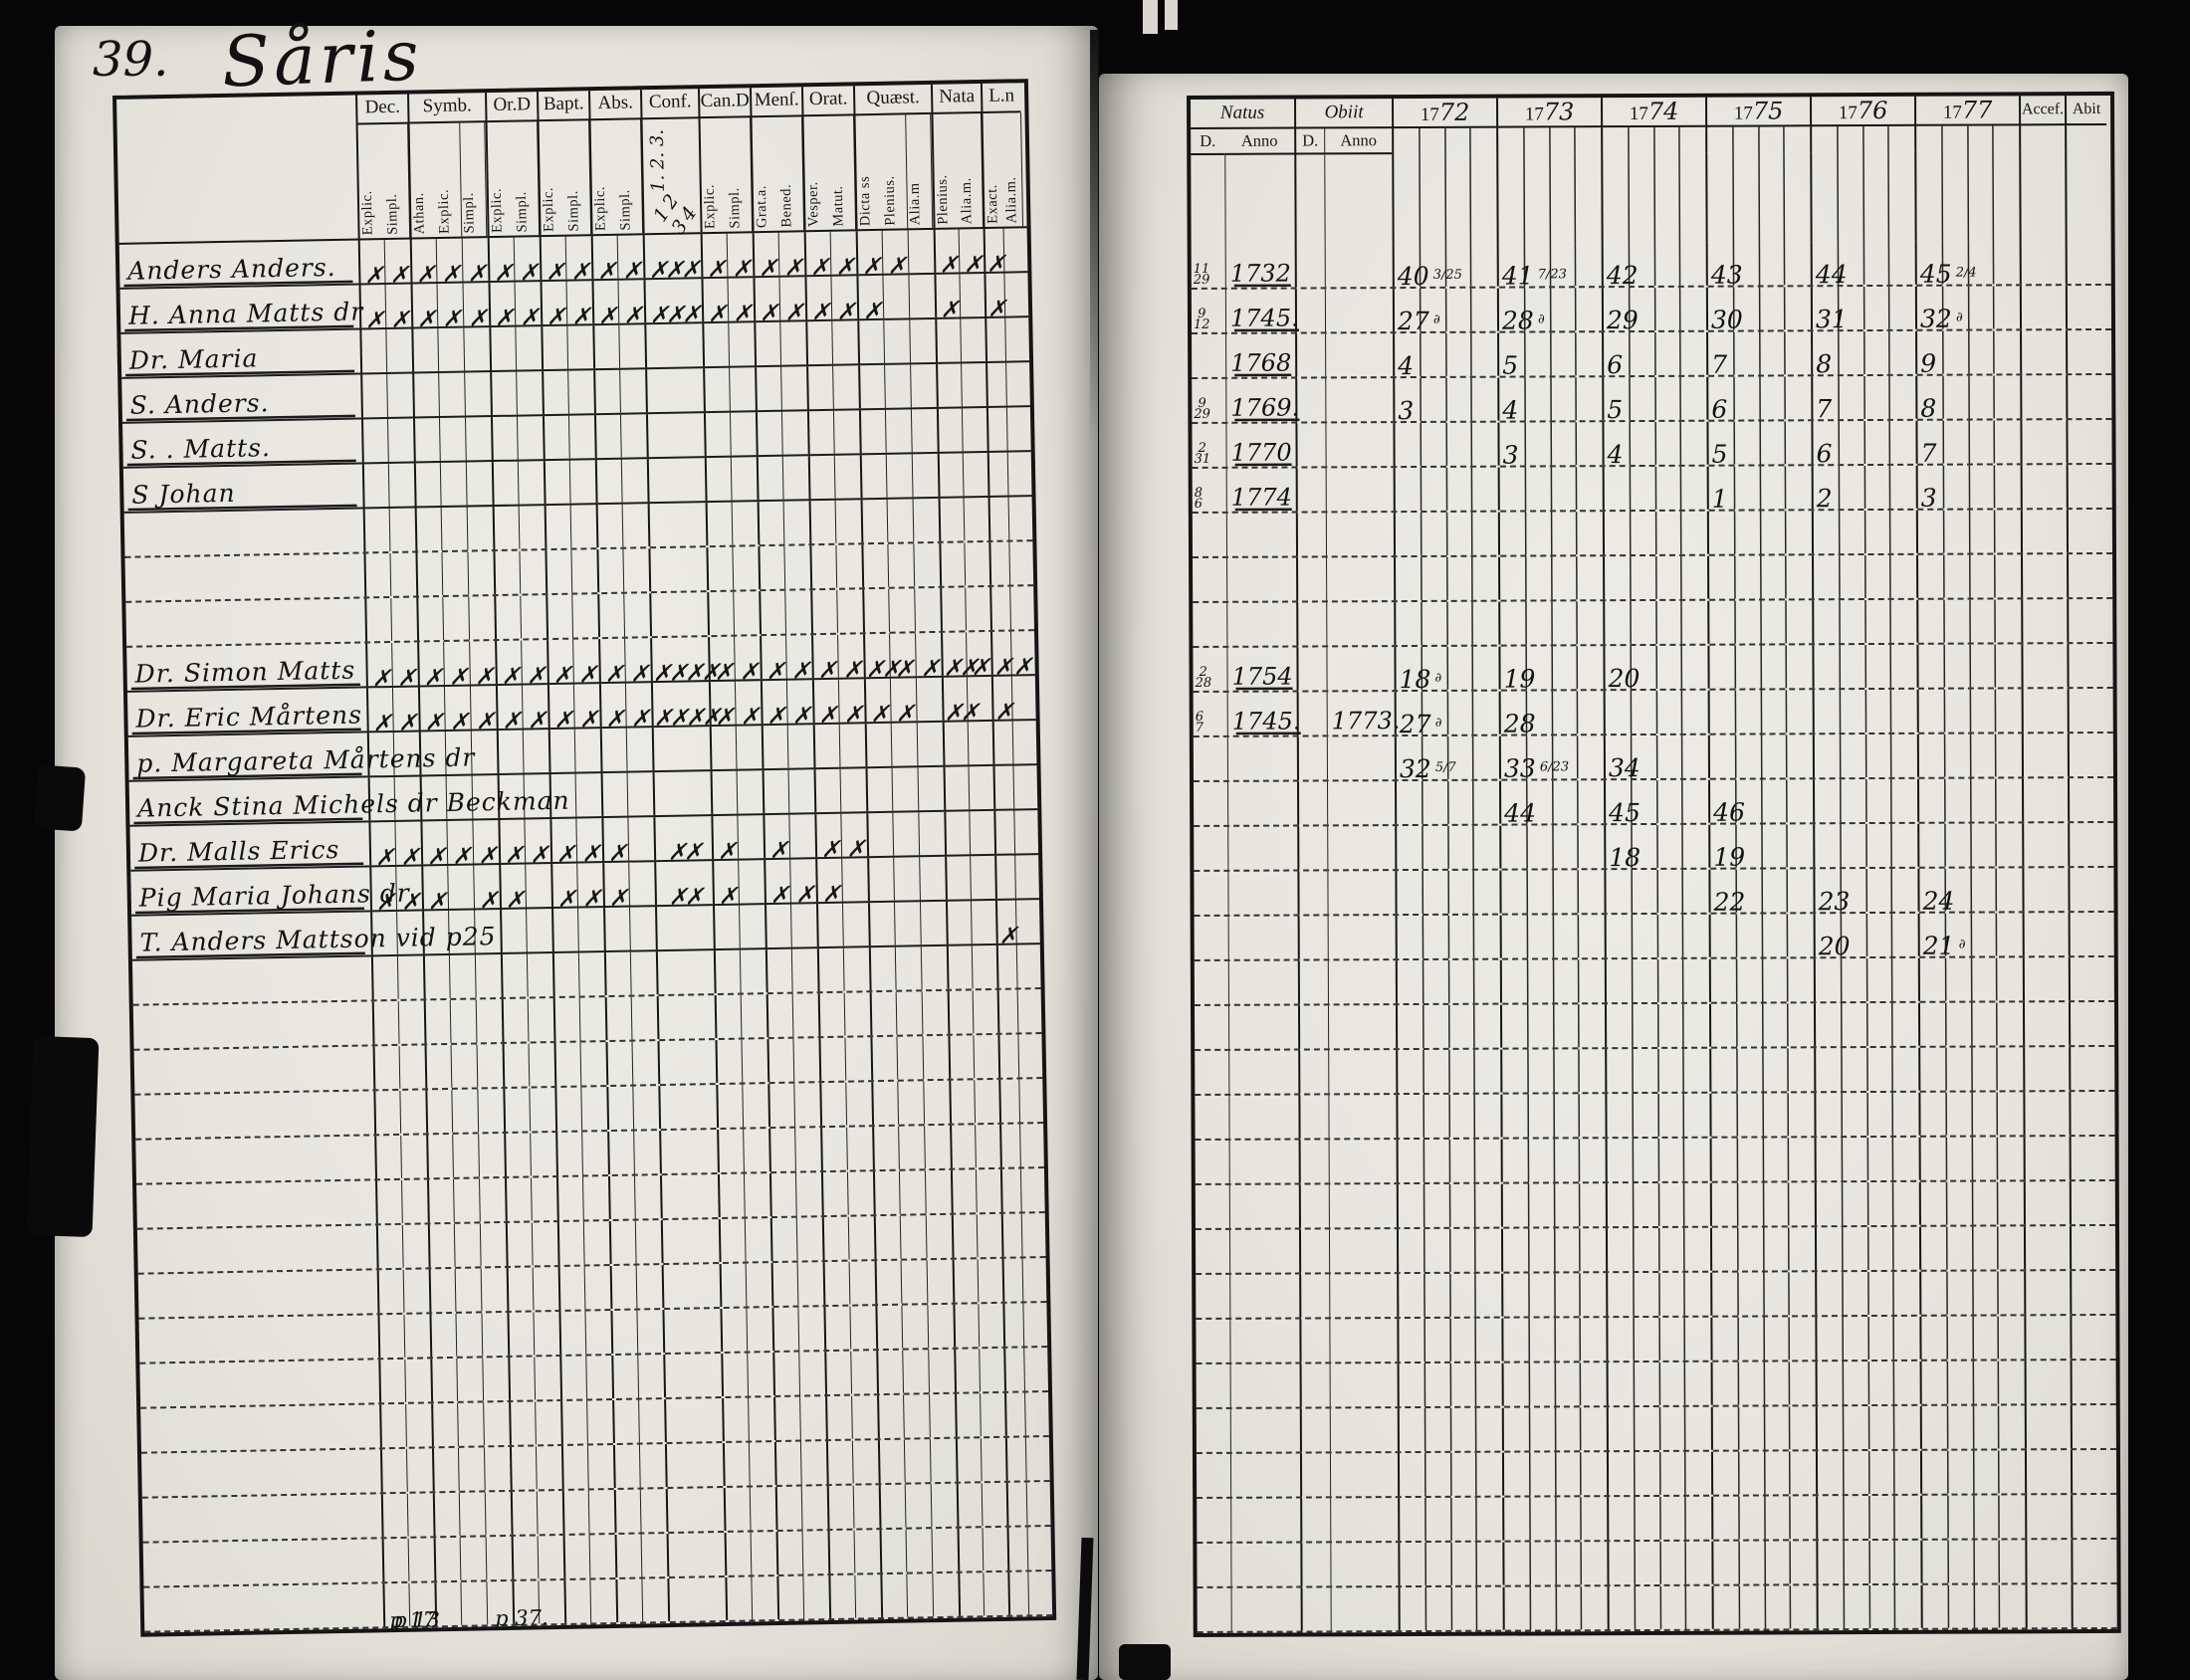 Image resolution: width=2190 pixels, height=1680 pixels. I want to click on year-age-cell: 21 ∂, so click(1970, 936).